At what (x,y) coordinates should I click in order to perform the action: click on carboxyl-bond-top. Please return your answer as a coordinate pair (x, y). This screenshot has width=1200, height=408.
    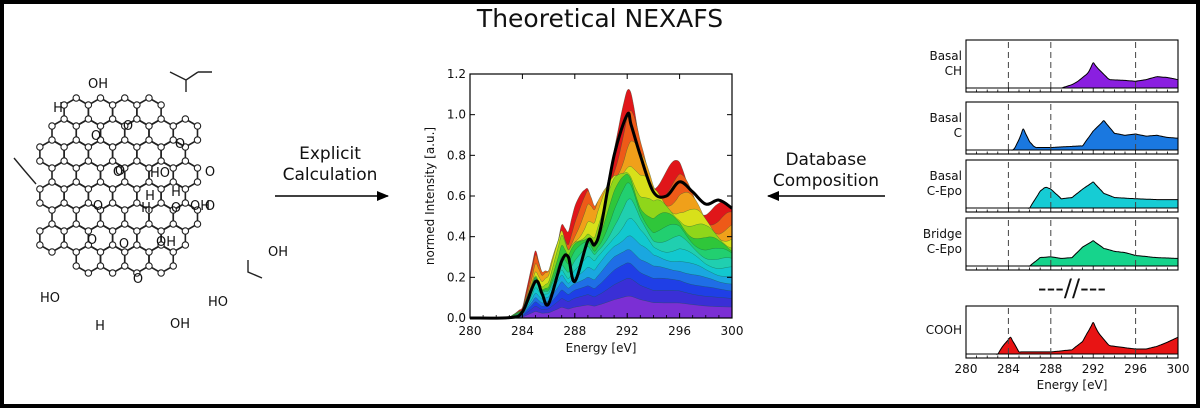
    Looking at the image, I should click on (190, 81).